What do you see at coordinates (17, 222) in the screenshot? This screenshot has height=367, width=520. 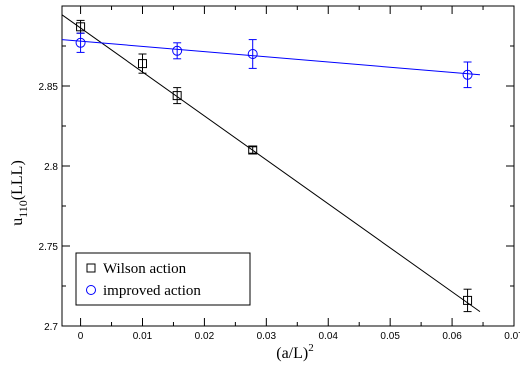 I see `y-axis-label: u` at bounding box center [17, 222].